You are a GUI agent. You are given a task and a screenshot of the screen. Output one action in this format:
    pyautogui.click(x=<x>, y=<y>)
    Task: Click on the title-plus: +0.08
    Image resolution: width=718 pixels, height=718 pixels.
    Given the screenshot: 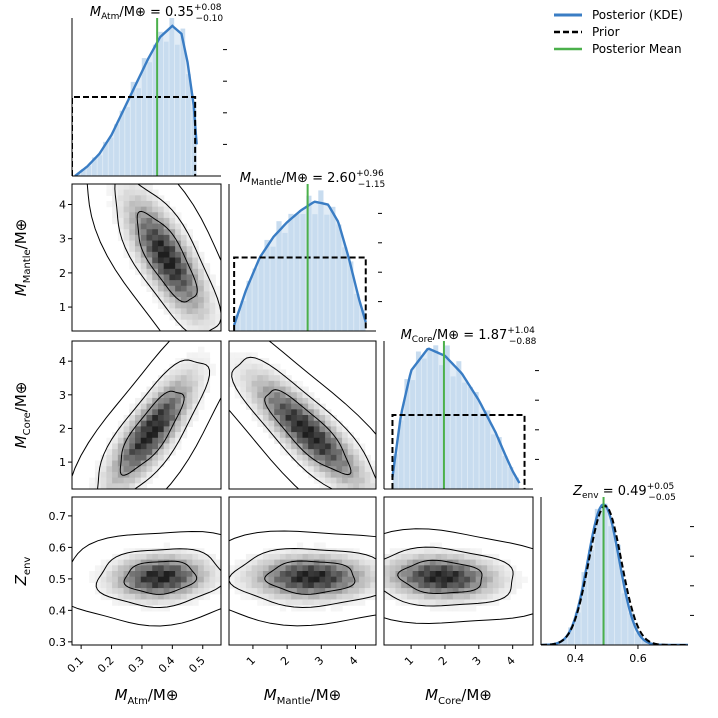 What is the action you would take?
    pyautogui.click(x=208, y=8)
    